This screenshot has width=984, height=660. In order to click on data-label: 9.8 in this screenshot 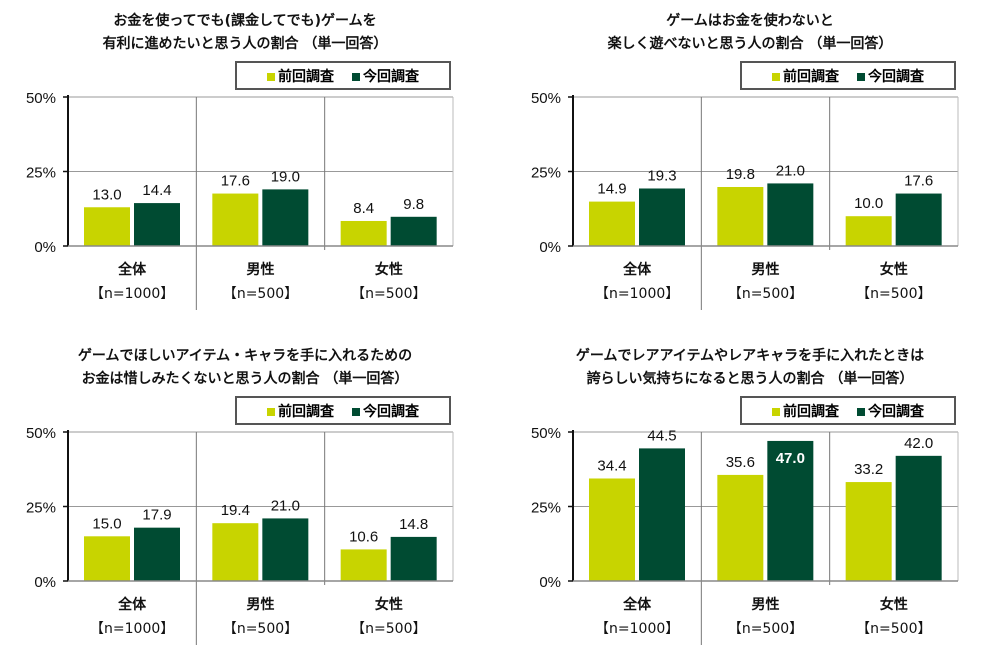, I will do `click(413, 204)`.